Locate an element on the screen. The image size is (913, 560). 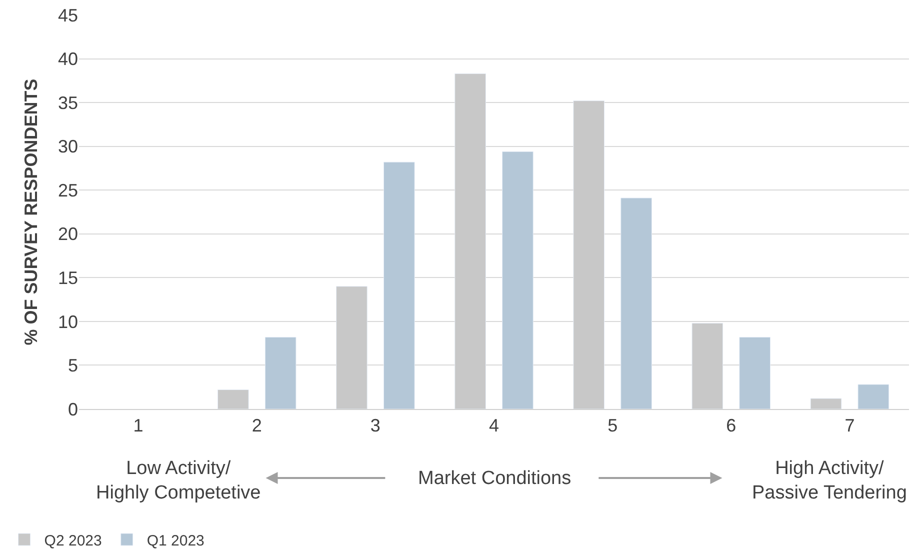
y-tick-label: 35 is located at coordinates (68, 102).